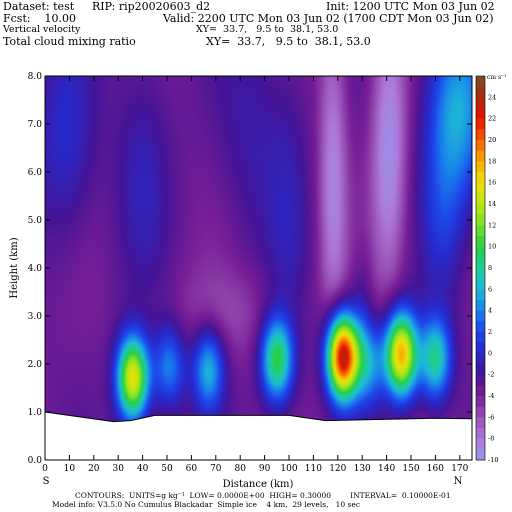 This screenshot has width=512, height=512. I want to click on field2-xy: XY= 33.7, 9.5 to 38.1, 53.0, so click(288, 41).